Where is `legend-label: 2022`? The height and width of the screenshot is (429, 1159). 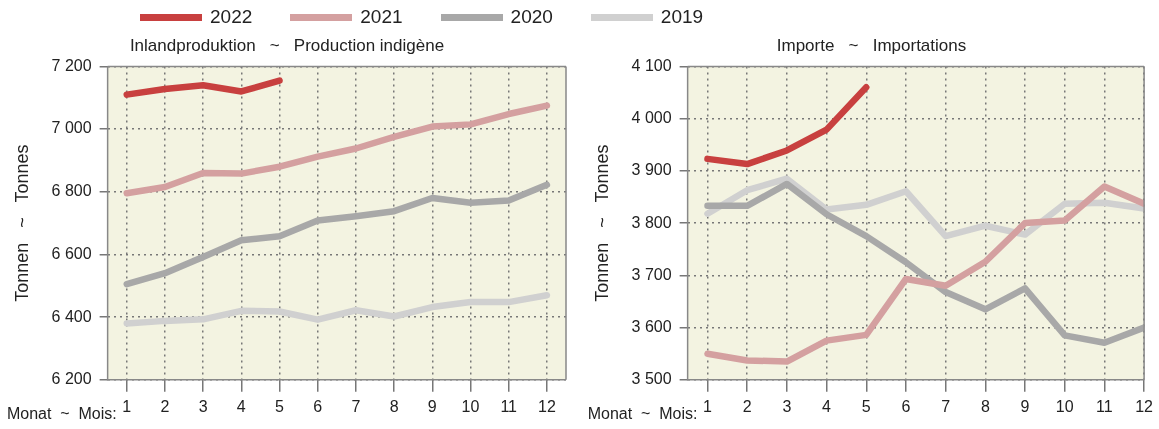
legend-label: 2022 is located at coordinates (231, 17).